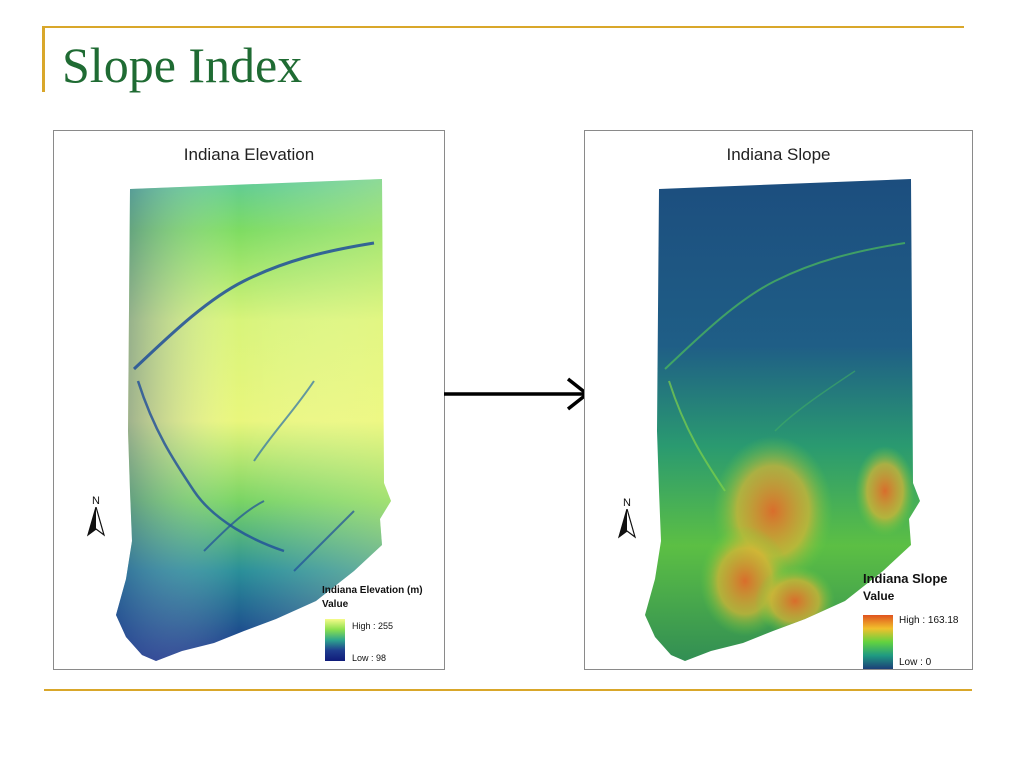  Describe the element at coordinates (879, 596) in the screenshot. I see `slope-legend-subtitle: Value` at that location.